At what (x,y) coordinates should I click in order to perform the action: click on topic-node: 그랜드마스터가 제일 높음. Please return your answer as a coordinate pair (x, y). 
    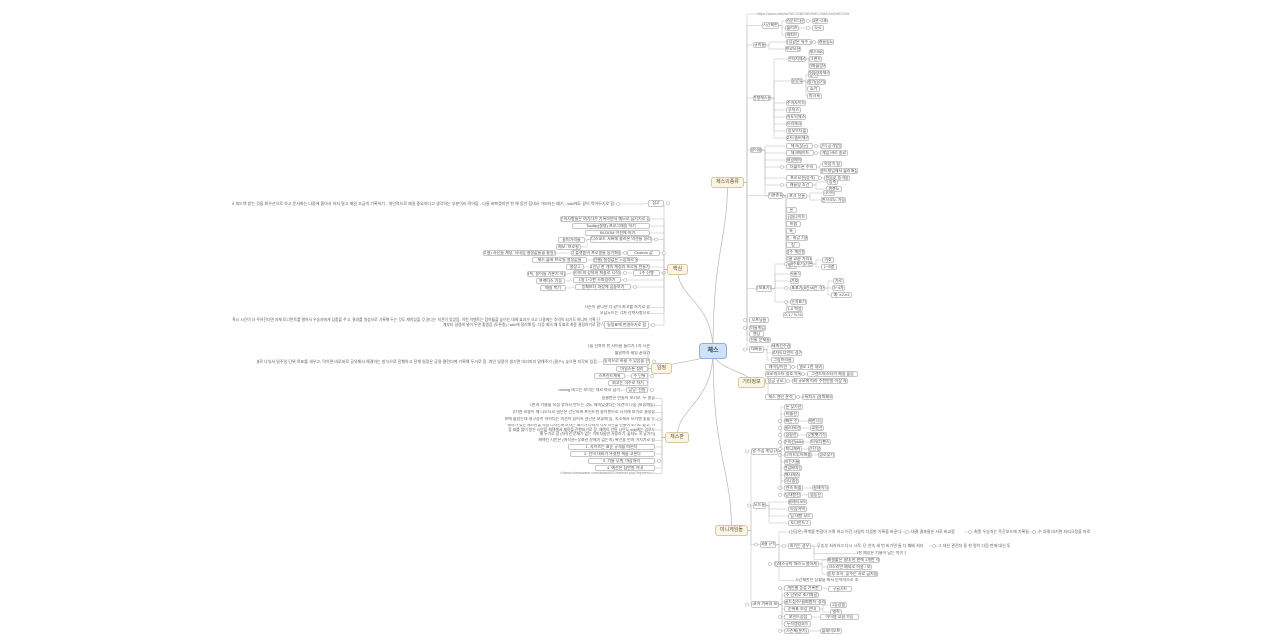
    Looking at the image, I should click on (832, 374).